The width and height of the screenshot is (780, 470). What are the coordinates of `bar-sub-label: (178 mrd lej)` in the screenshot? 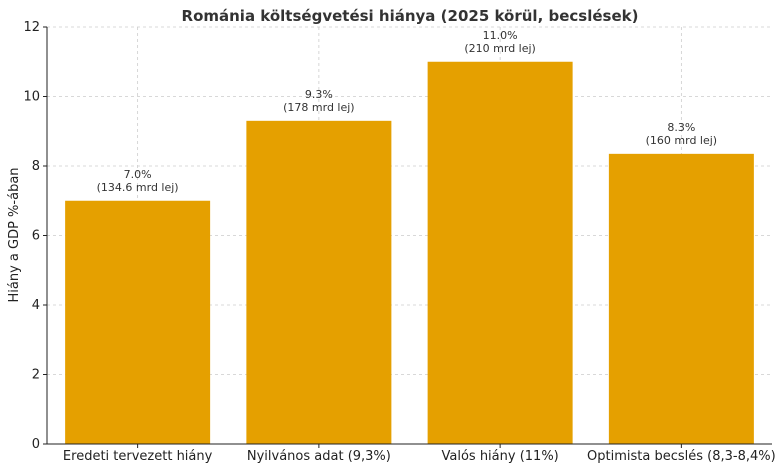 It's located at (318, 107).